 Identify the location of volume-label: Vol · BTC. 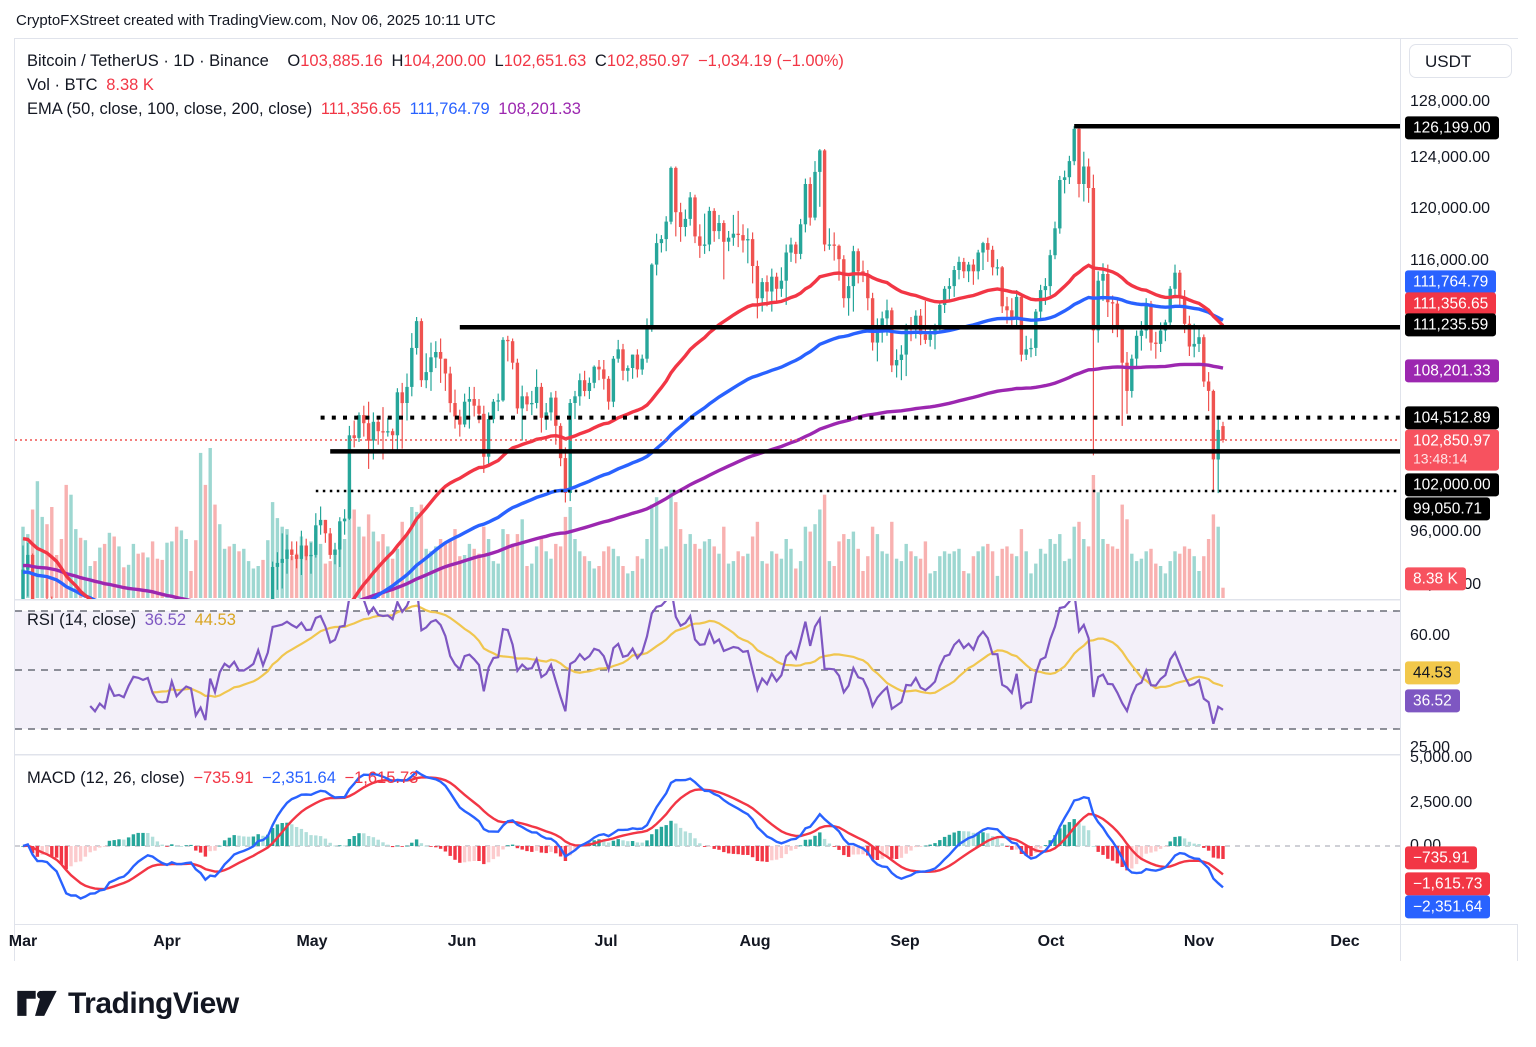
(62, 85).